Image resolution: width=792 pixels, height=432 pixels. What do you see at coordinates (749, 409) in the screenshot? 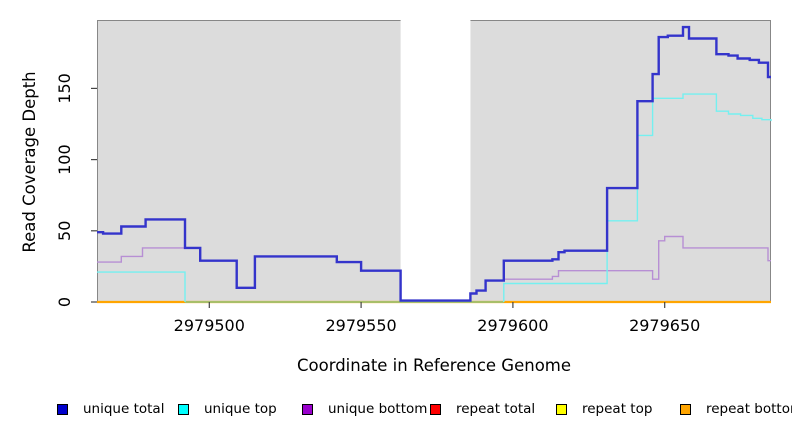
I see `legend-label: repeat bottom` at bounding box center [749, 409].